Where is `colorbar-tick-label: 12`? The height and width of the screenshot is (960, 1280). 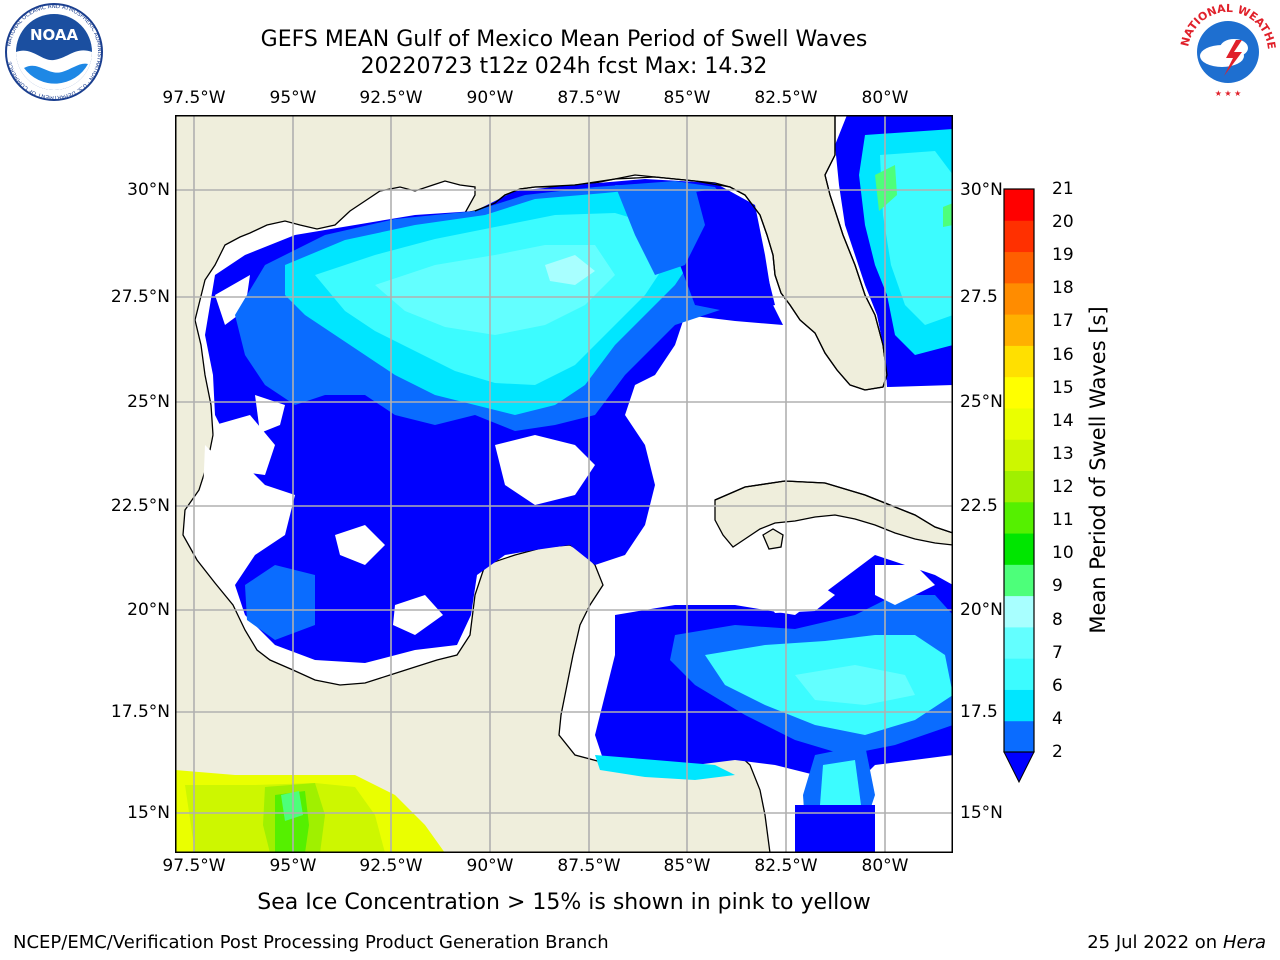 colorbar-tick-label: 12 is located at coordinates (1063, 487).